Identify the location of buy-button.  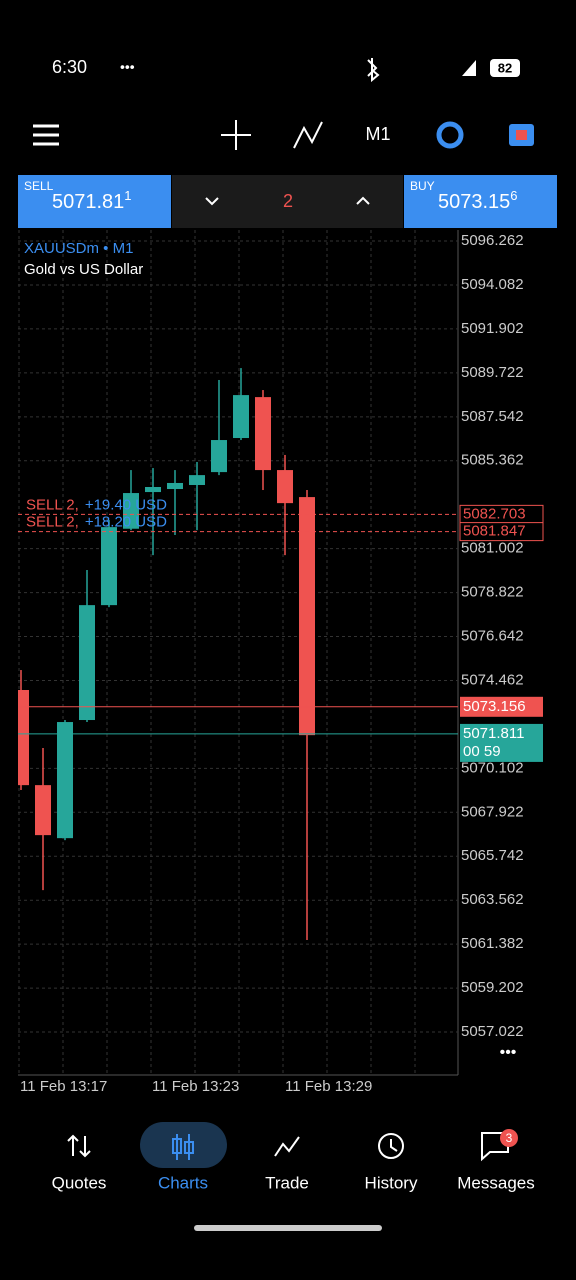
(480, 201).